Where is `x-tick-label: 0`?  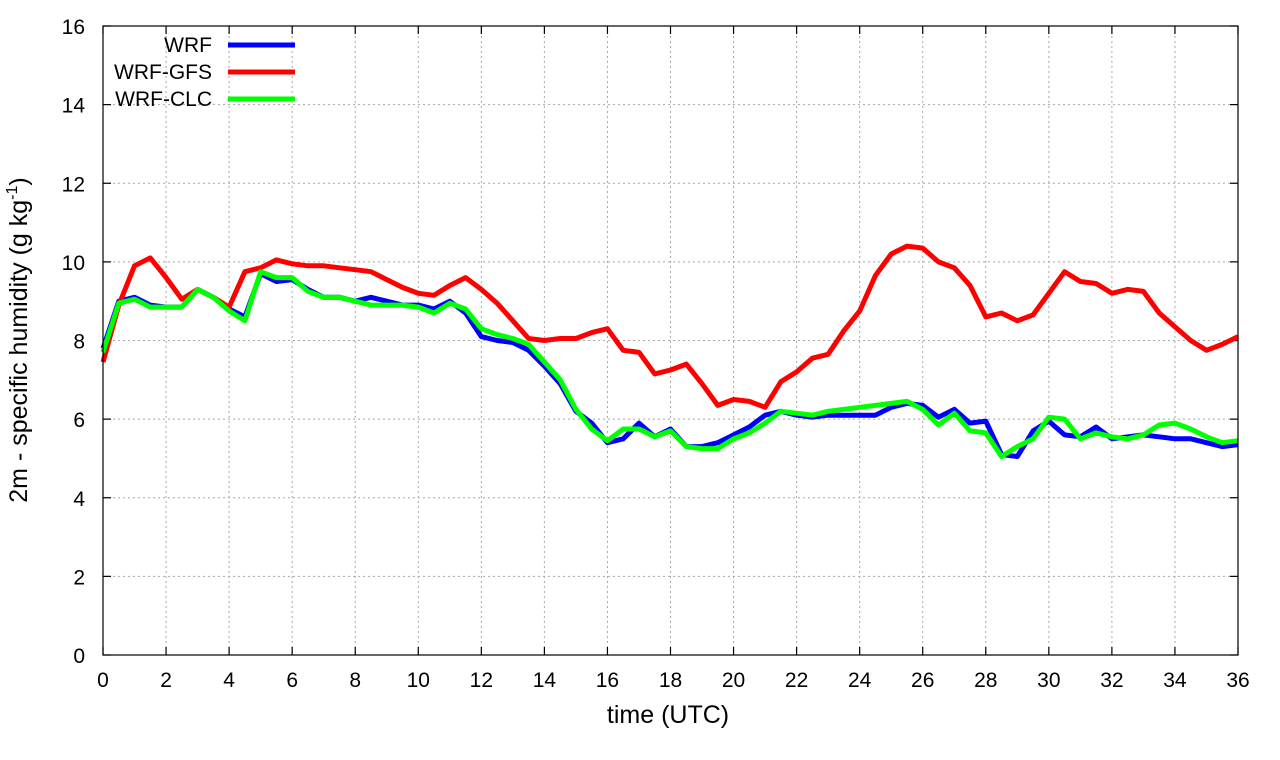
x-tick-label: 0 is located at coordinates (103, 680).